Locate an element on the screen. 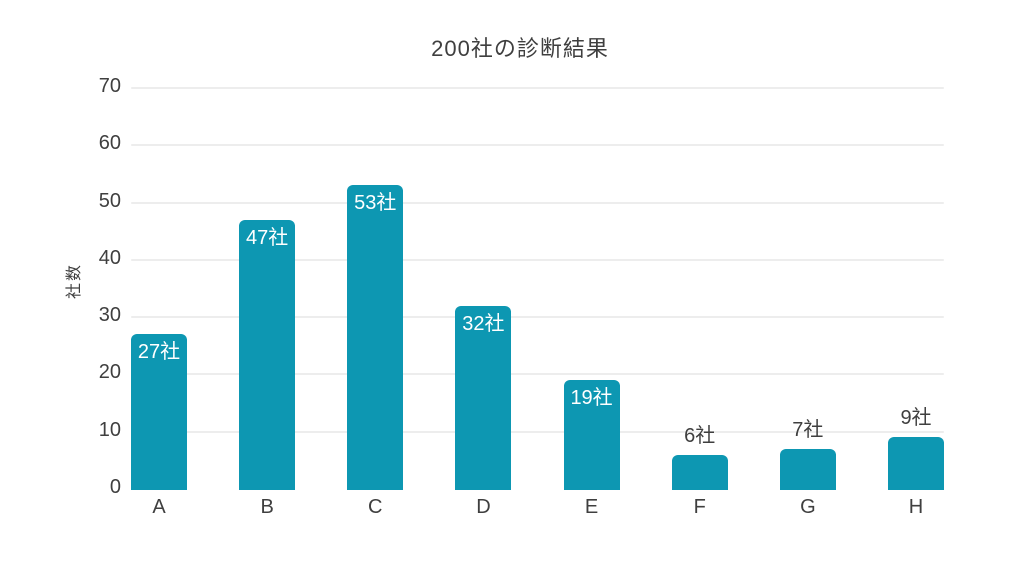 This screenshot has height=576, width=1024. bar-value-label: 6社 is located at coordinates (700, 435).